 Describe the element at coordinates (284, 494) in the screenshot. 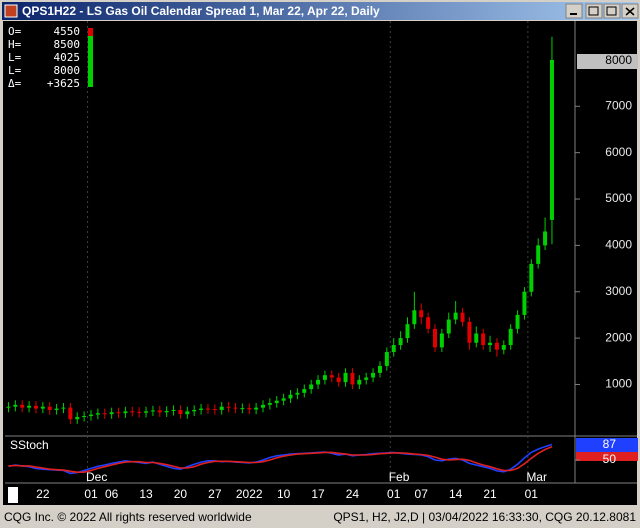

I see `x-tick-label: 10` at that location.